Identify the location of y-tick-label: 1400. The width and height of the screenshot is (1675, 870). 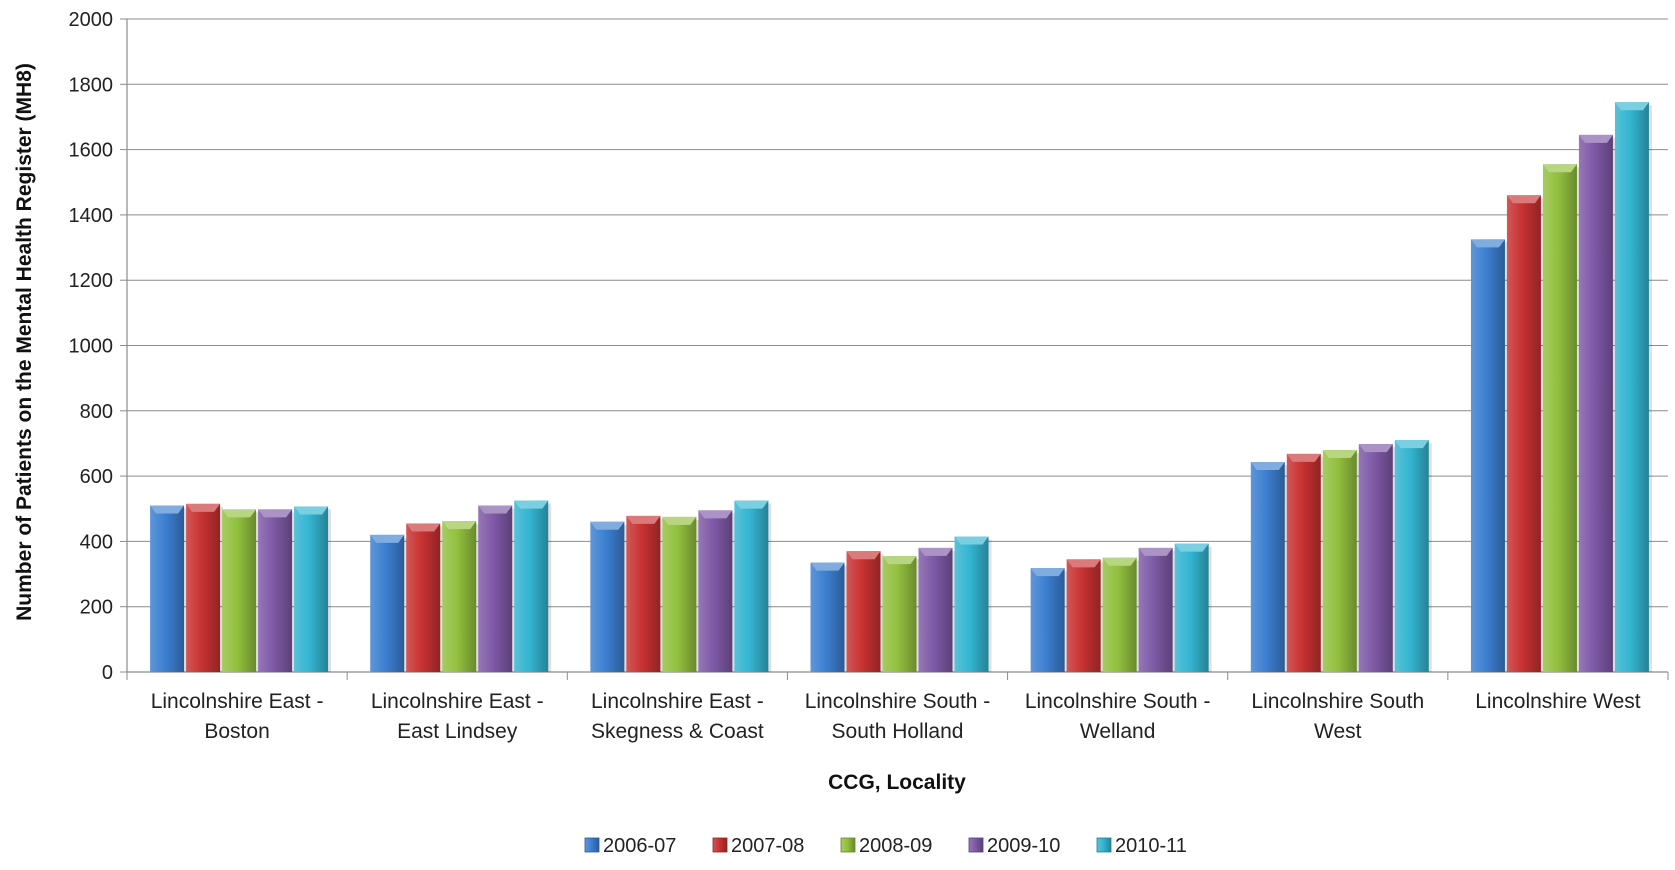
(91, 216).